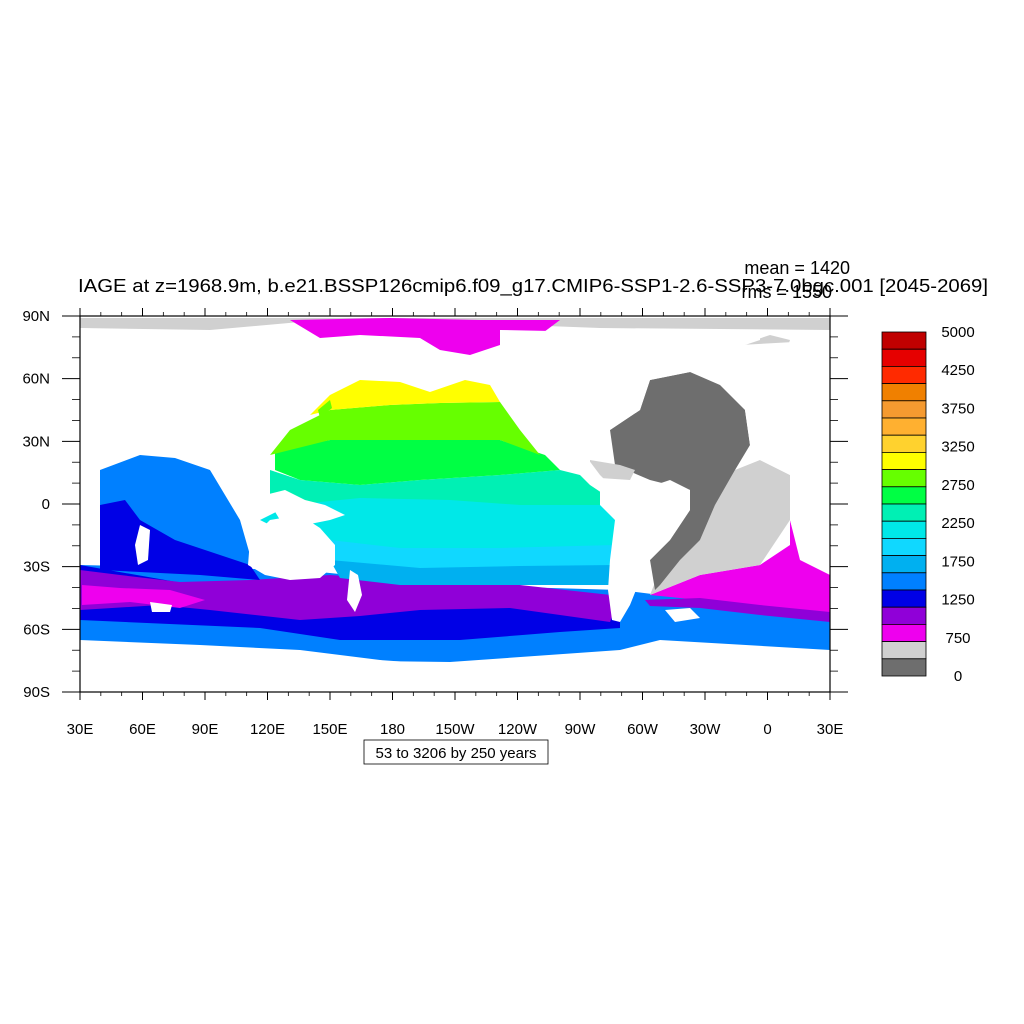 Image resolution: width=1024 pixels, height=1024 pixels. I want to click on field-pacific-lightblue, so click(472, 556).